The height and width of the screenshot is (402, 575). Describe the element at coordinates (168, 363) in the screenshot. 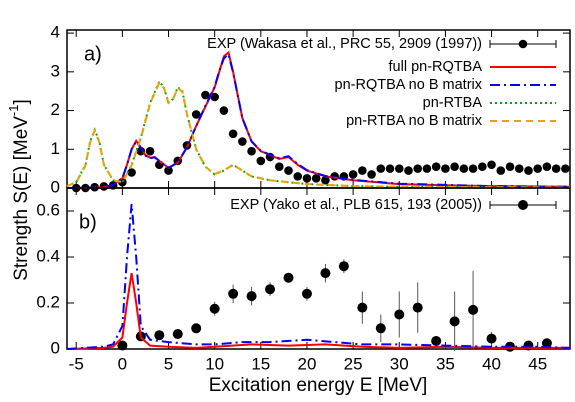

I see `x-tick-label: 5` at that location.